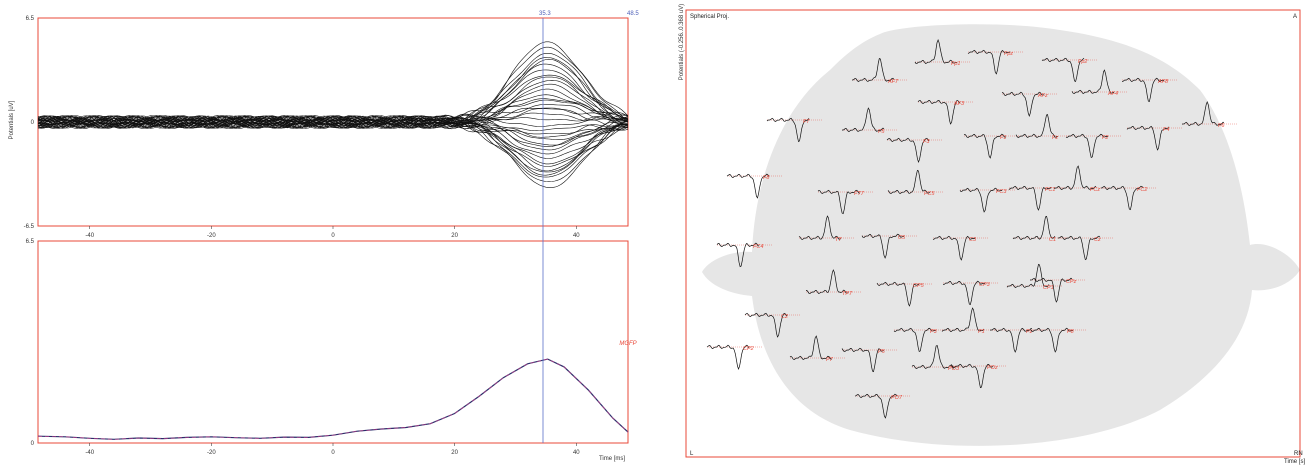 Image resolution: width=1307 pixels, height=465 pixels. Describe the element at coordinates (1052, 240) in the screenshot. I see `electrode-label-c1: C1` at that location.